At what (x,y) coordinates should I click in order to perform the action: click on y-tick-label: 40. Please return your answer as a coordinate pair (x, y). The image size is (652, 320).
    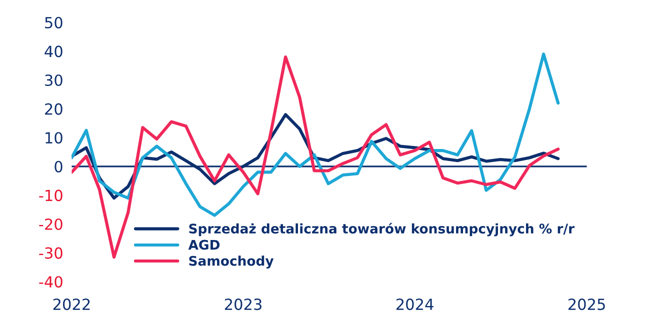
    Looking at the image, I should click on (53, 52).